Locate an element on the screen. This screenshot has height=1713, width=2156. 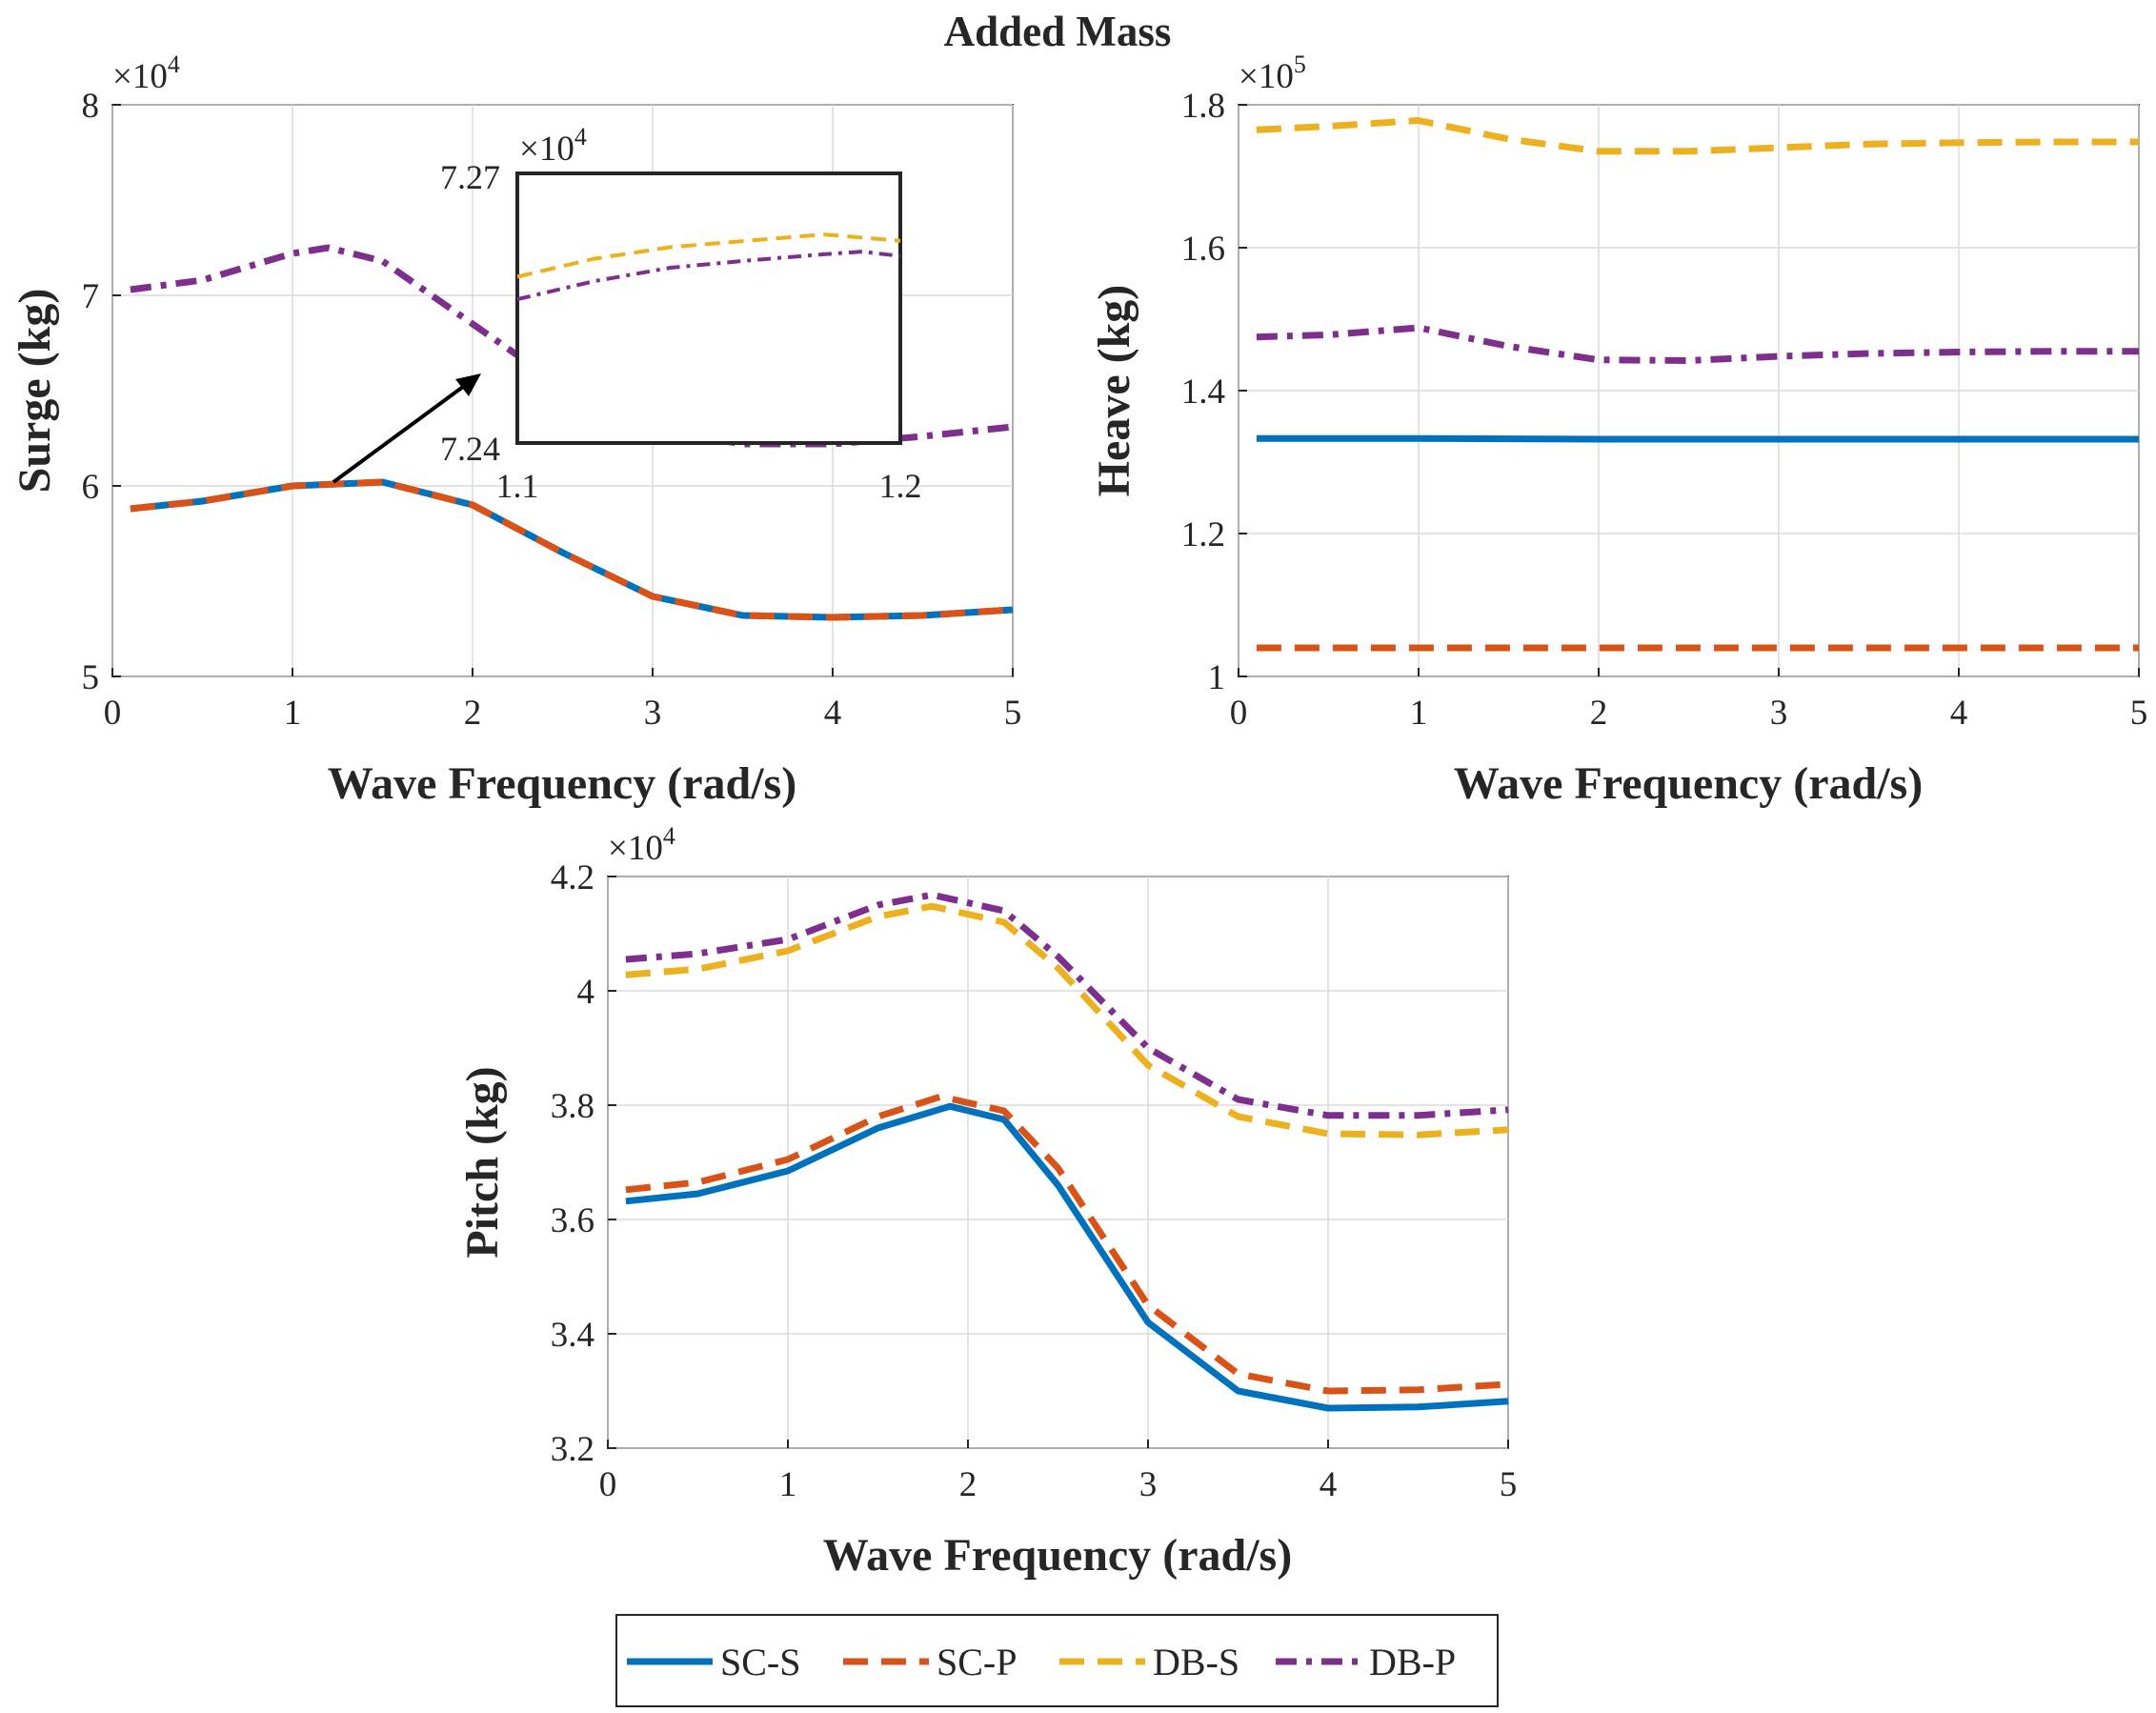
heave-series-db-s is located at coordinates (1698, 136).